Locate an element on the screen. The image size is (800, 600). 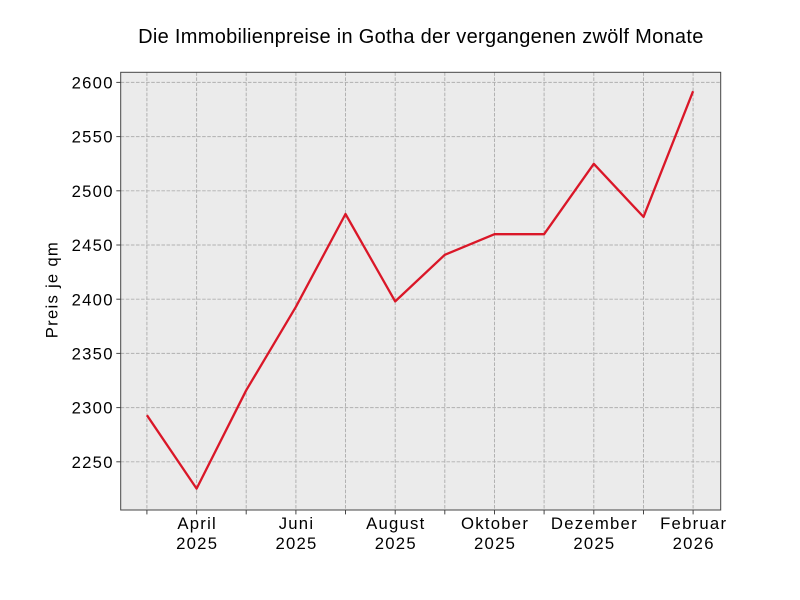
svg-text: 2550 is located at coordinates (93, 137).